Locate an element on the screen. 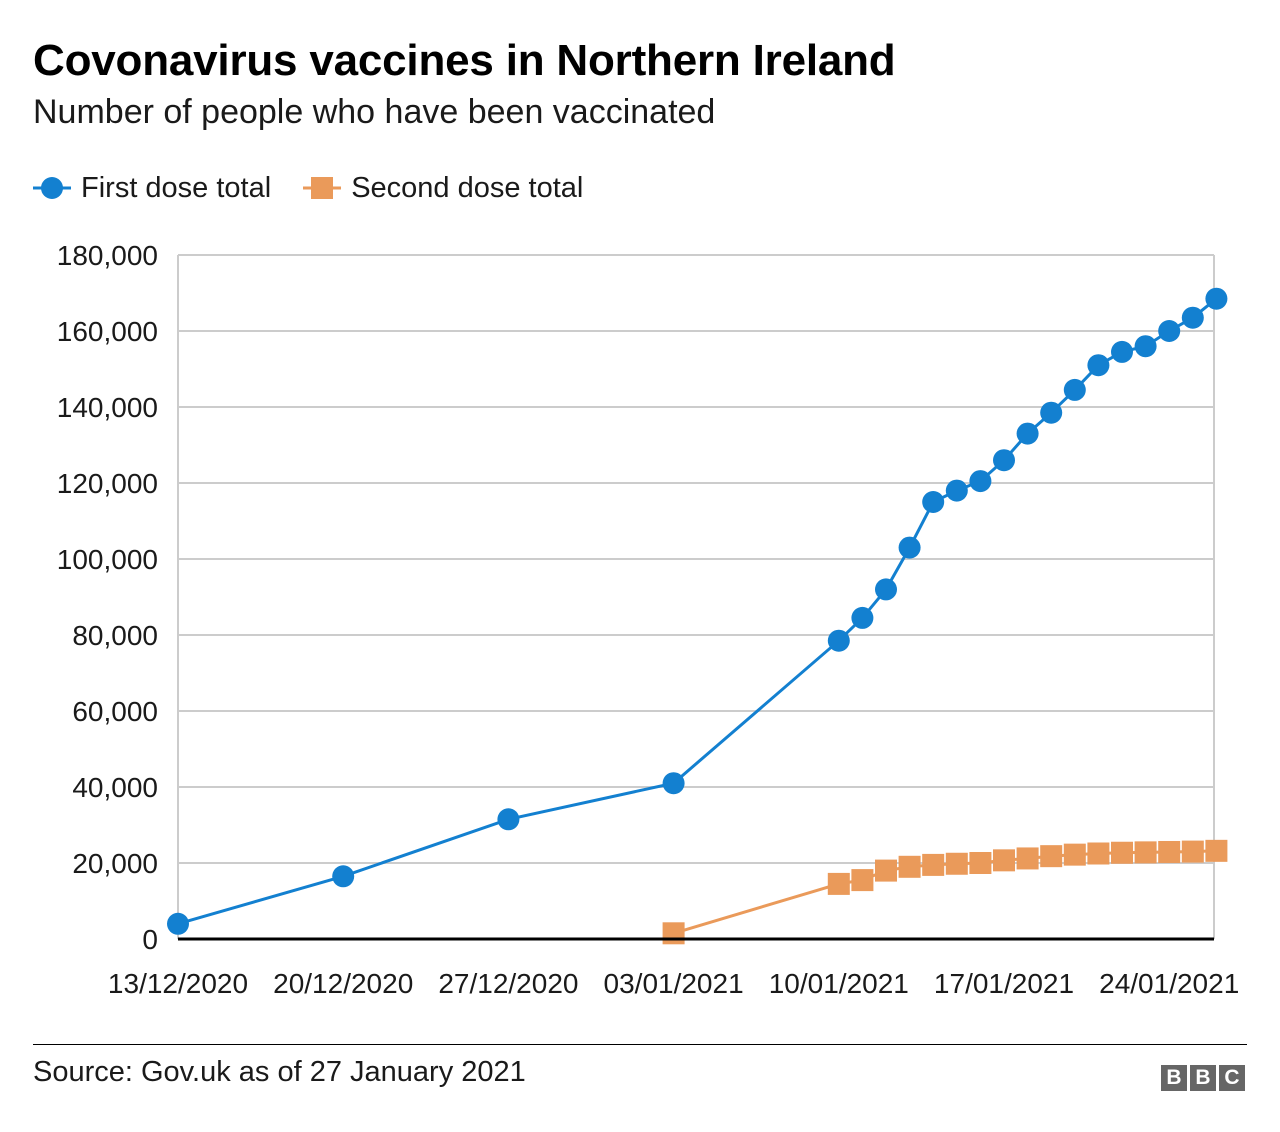  y-tick-label: 40,000 is located at coordinates (115, 787).